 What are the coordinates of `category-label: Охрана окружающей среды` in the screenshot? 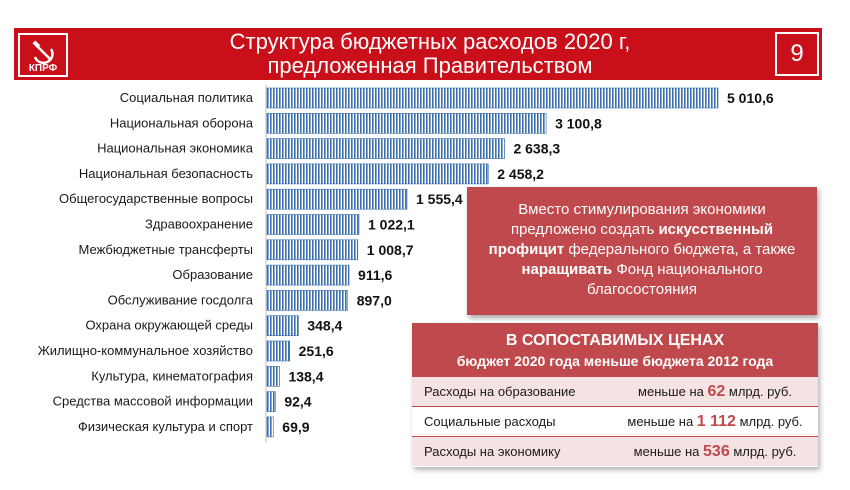 It's located at (169, 325).